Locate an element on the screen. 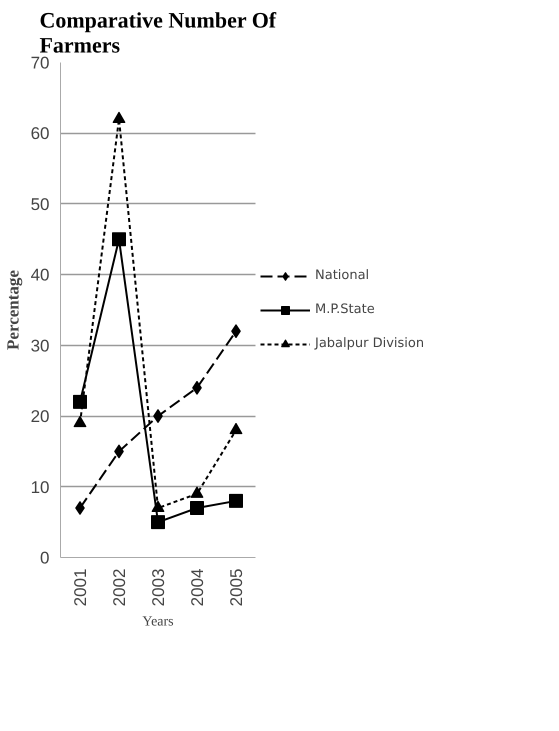  y-tick-label: 30 is located at coordinates (40, 346).